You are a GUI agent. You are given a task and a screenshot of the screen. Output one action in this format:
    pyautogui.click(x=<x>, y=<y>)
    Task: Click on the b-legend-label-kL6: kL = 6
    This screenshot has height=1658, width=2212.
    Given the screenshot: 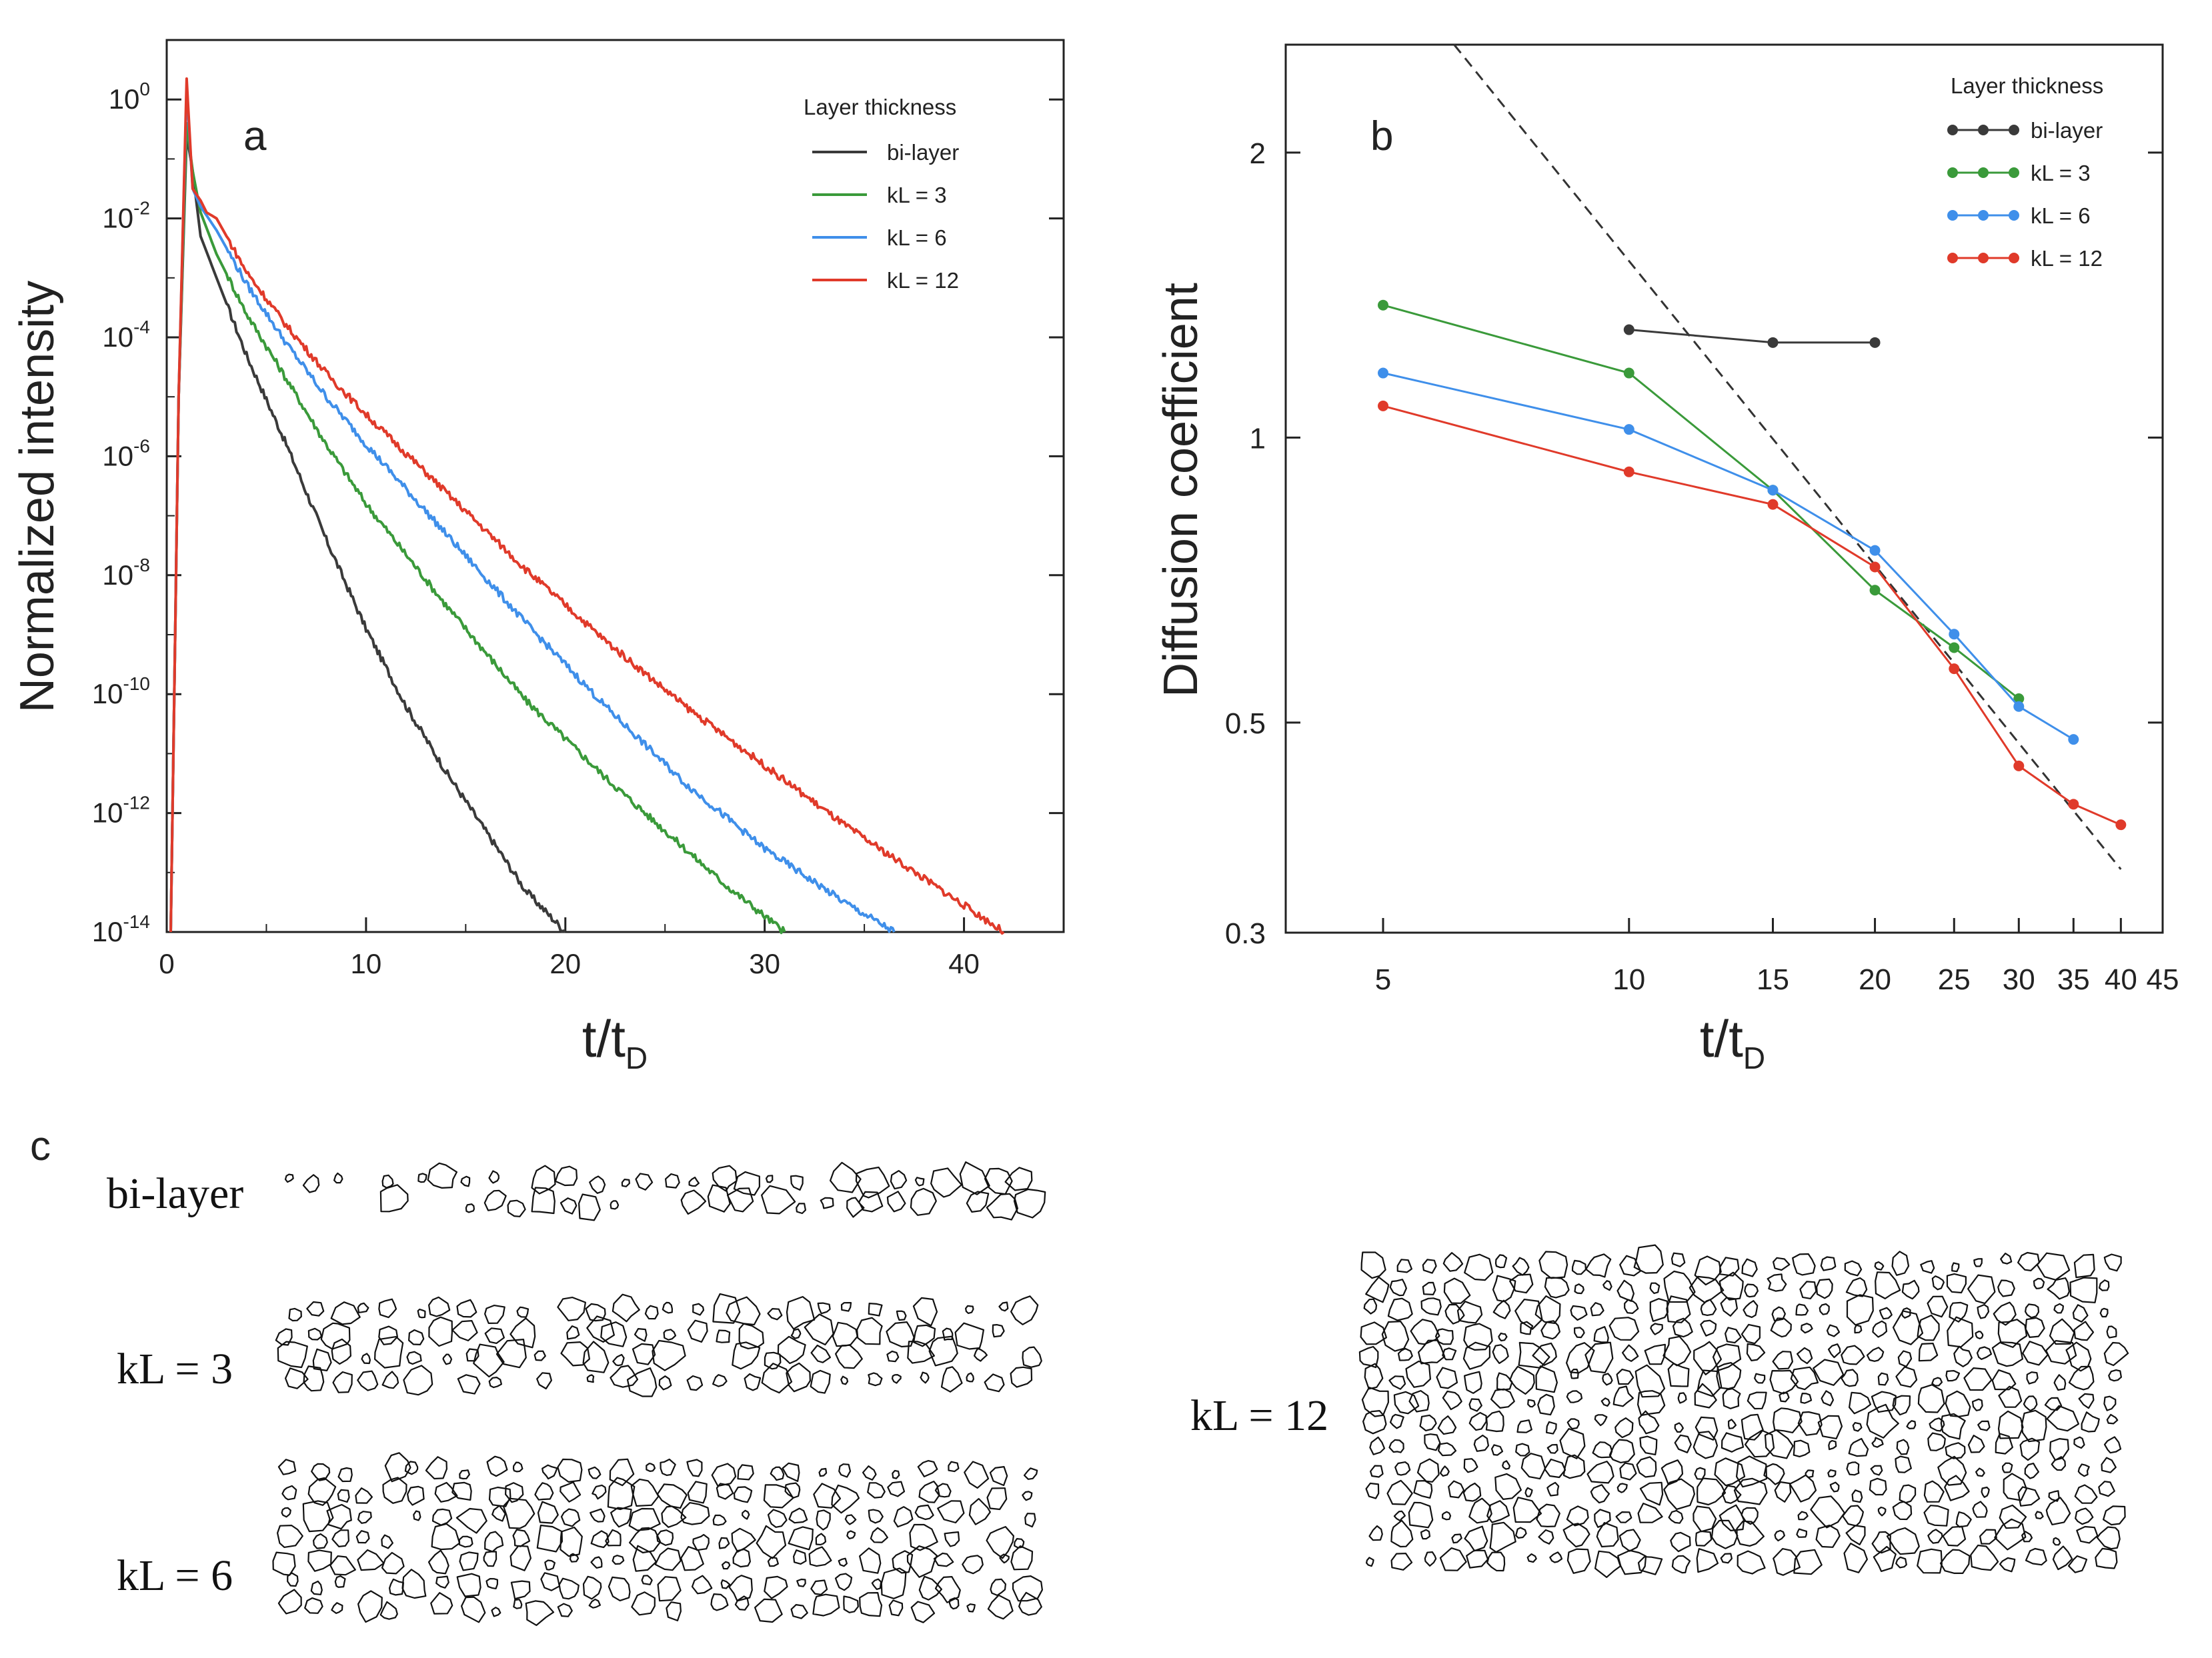 What is the action you would take?
    pyautogui.click(x=2061, y=215)
    